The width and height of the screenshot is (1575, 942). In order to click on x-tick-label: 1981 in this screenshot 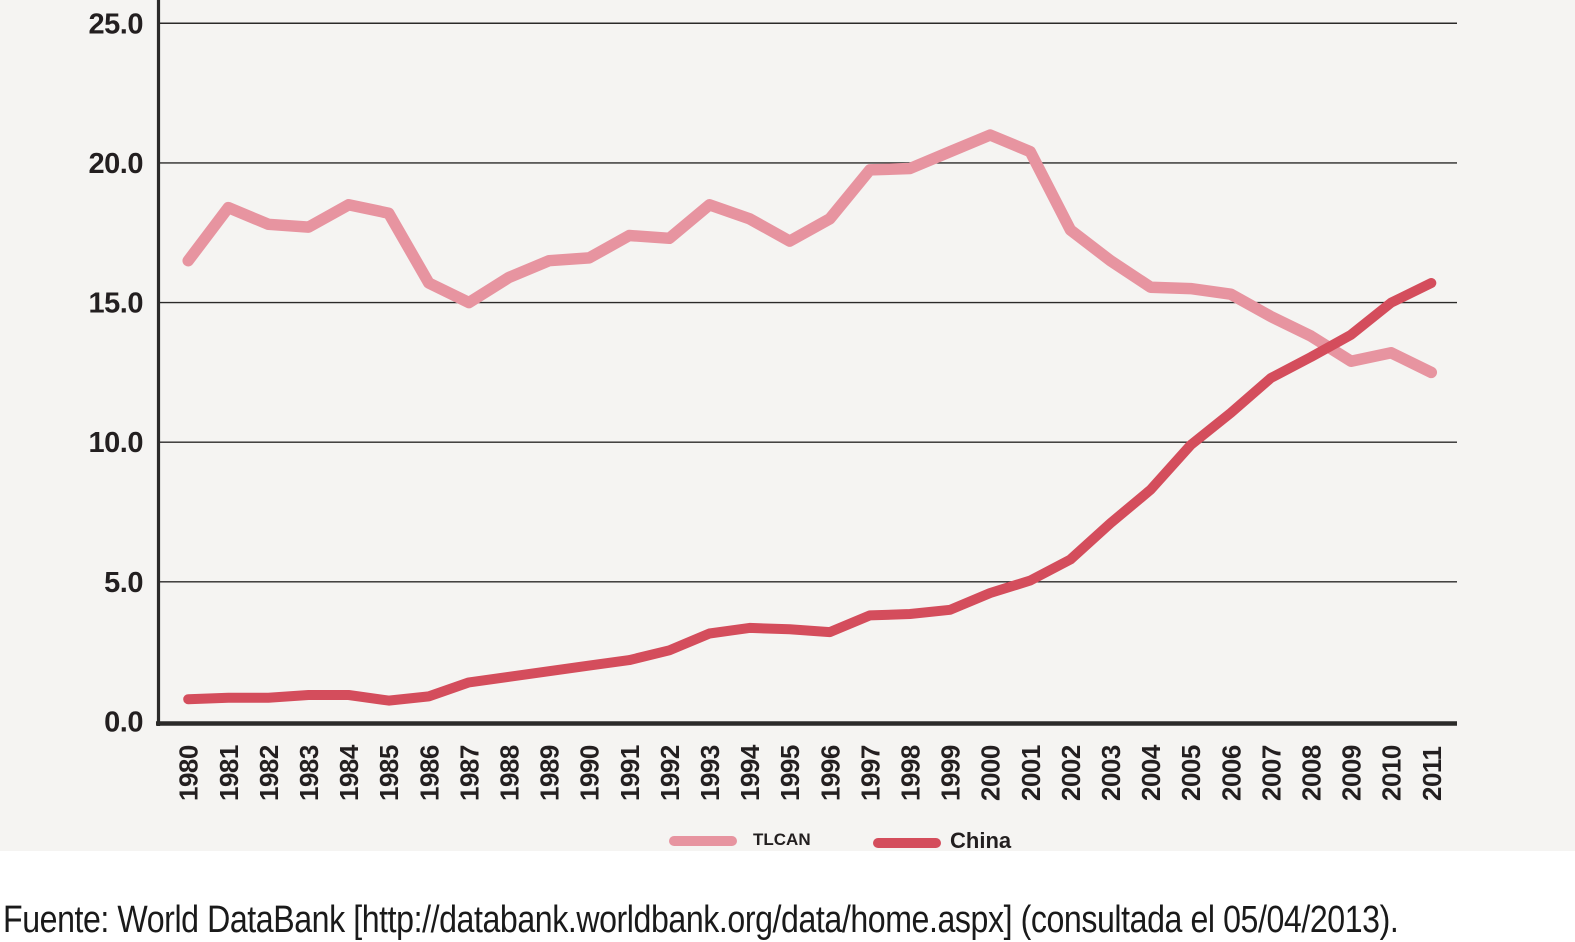, I will do `click(229, 773)`.